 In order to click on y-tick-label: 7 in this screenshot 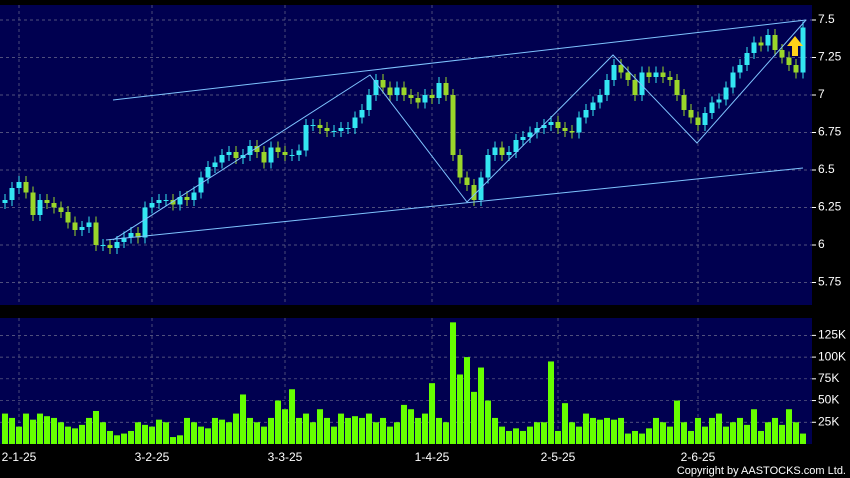, I will do `click(821, 94)`.